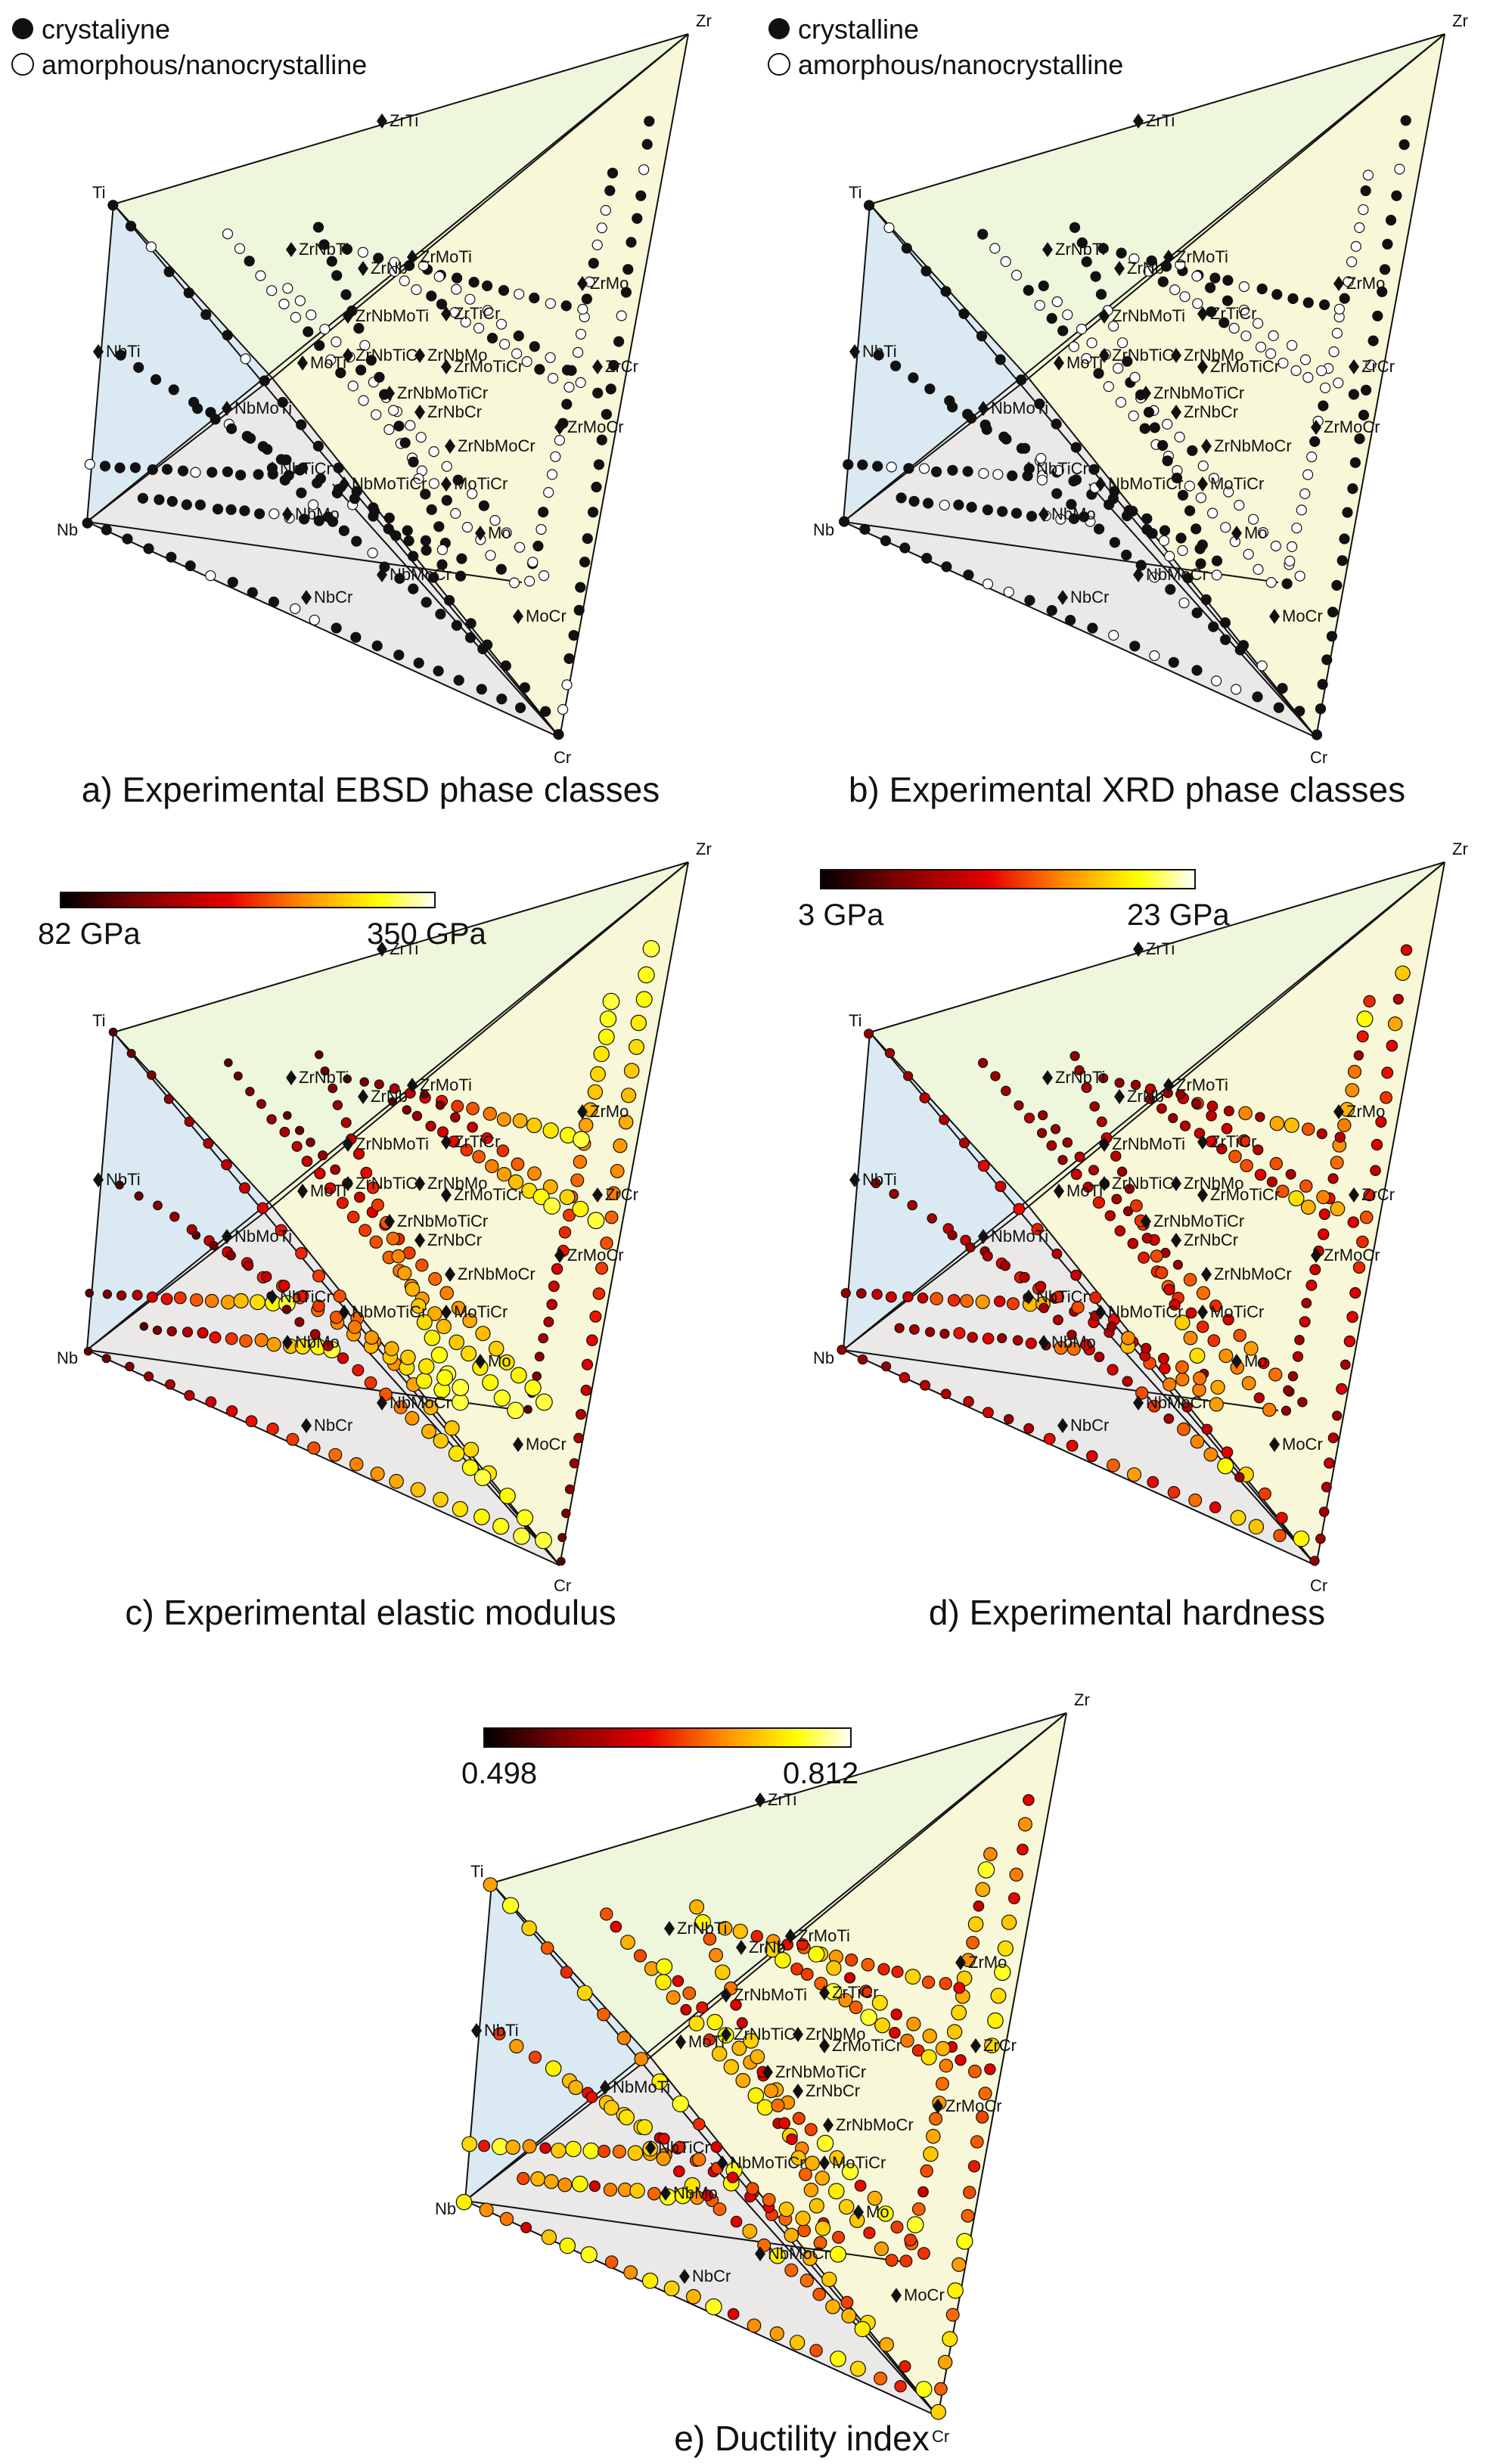 The height and width of the screenshot is (2464, 1487). I want to click on composition-label: NbTiCr, so click(684, 2147).